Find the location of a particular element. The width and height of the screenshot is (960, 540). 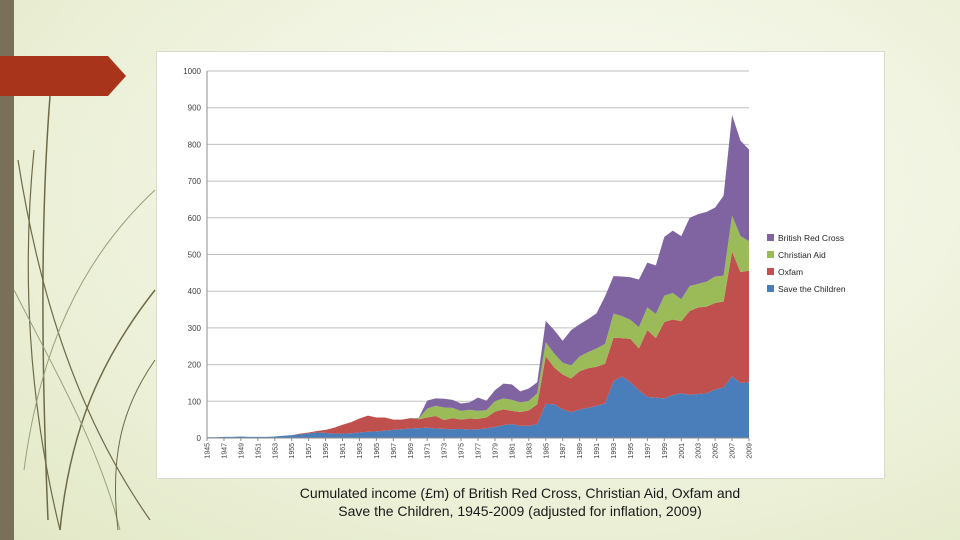

y-tick-label-0: 0 is located at coordinates (199, 438).